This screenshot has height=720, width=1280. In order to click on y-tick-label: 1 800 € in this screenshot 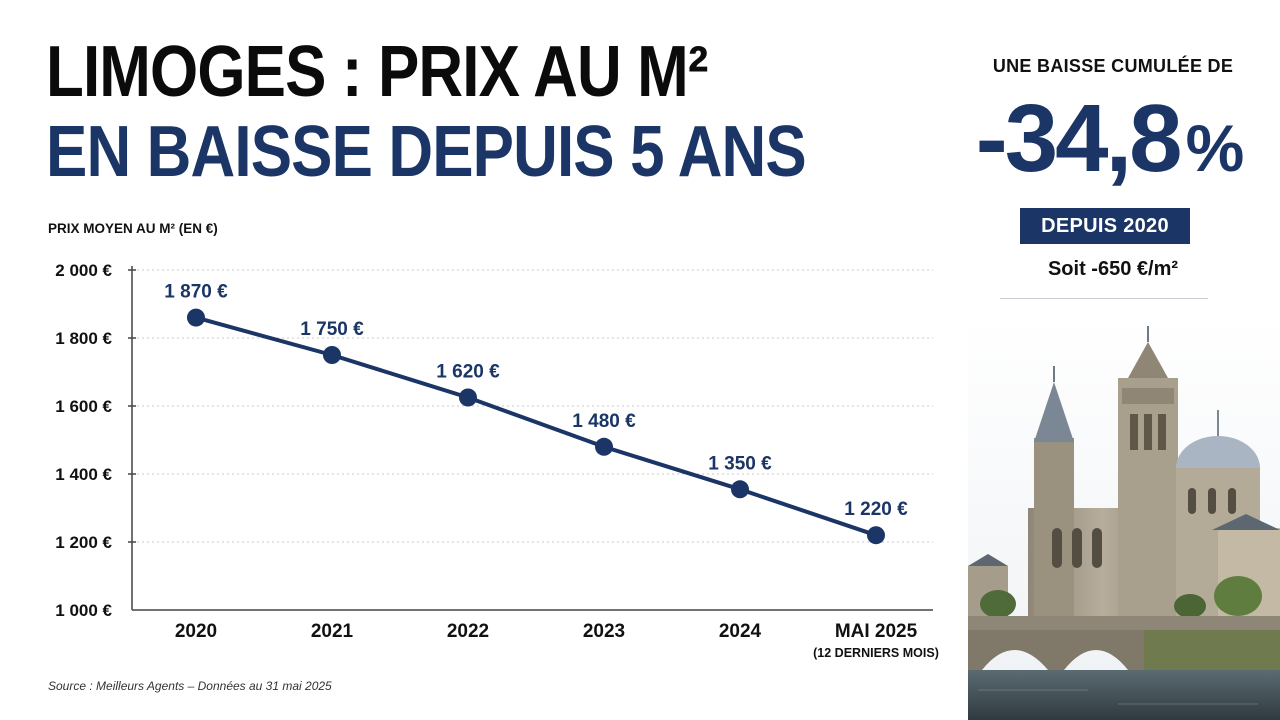, I will do `click(83, 338)`.